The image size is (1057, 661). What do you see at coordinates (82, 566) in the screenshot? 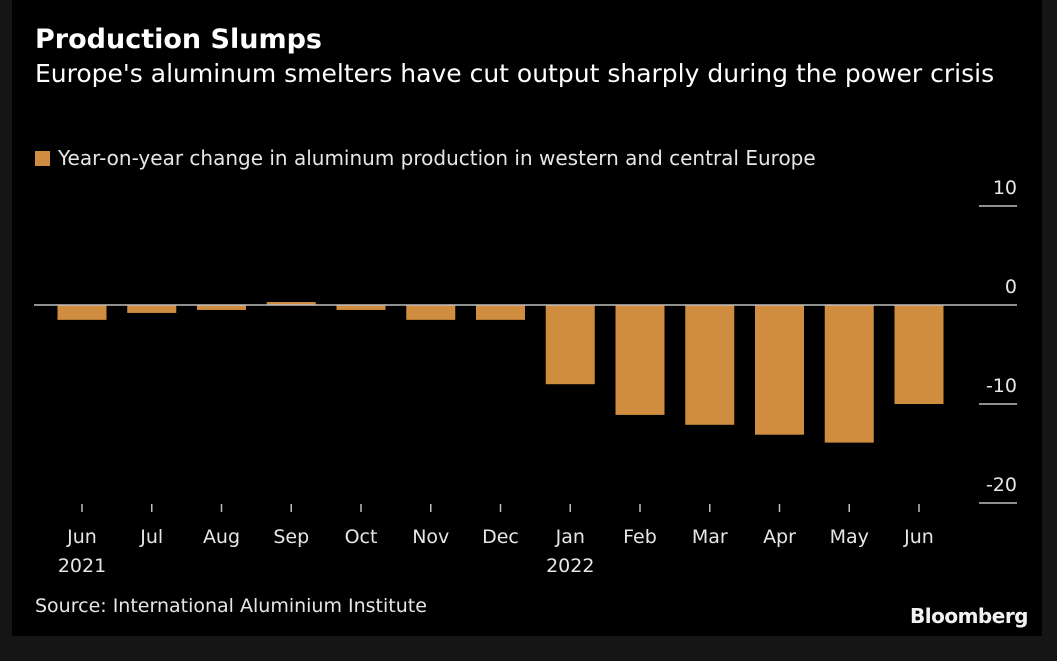
I see `x-tick-year-label: 2021` at bounding box center [82, 566].